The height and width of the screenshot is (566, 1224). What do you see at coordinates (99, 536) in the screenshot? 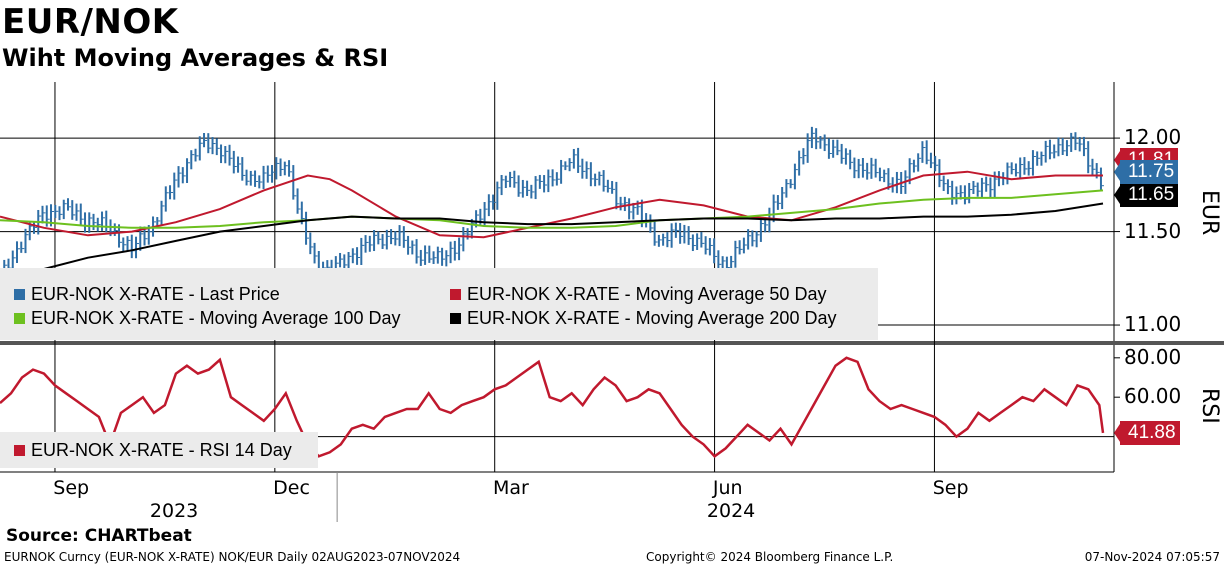
I see `source-note: Source: CHARTbeat` at bounding box center [99, 536].